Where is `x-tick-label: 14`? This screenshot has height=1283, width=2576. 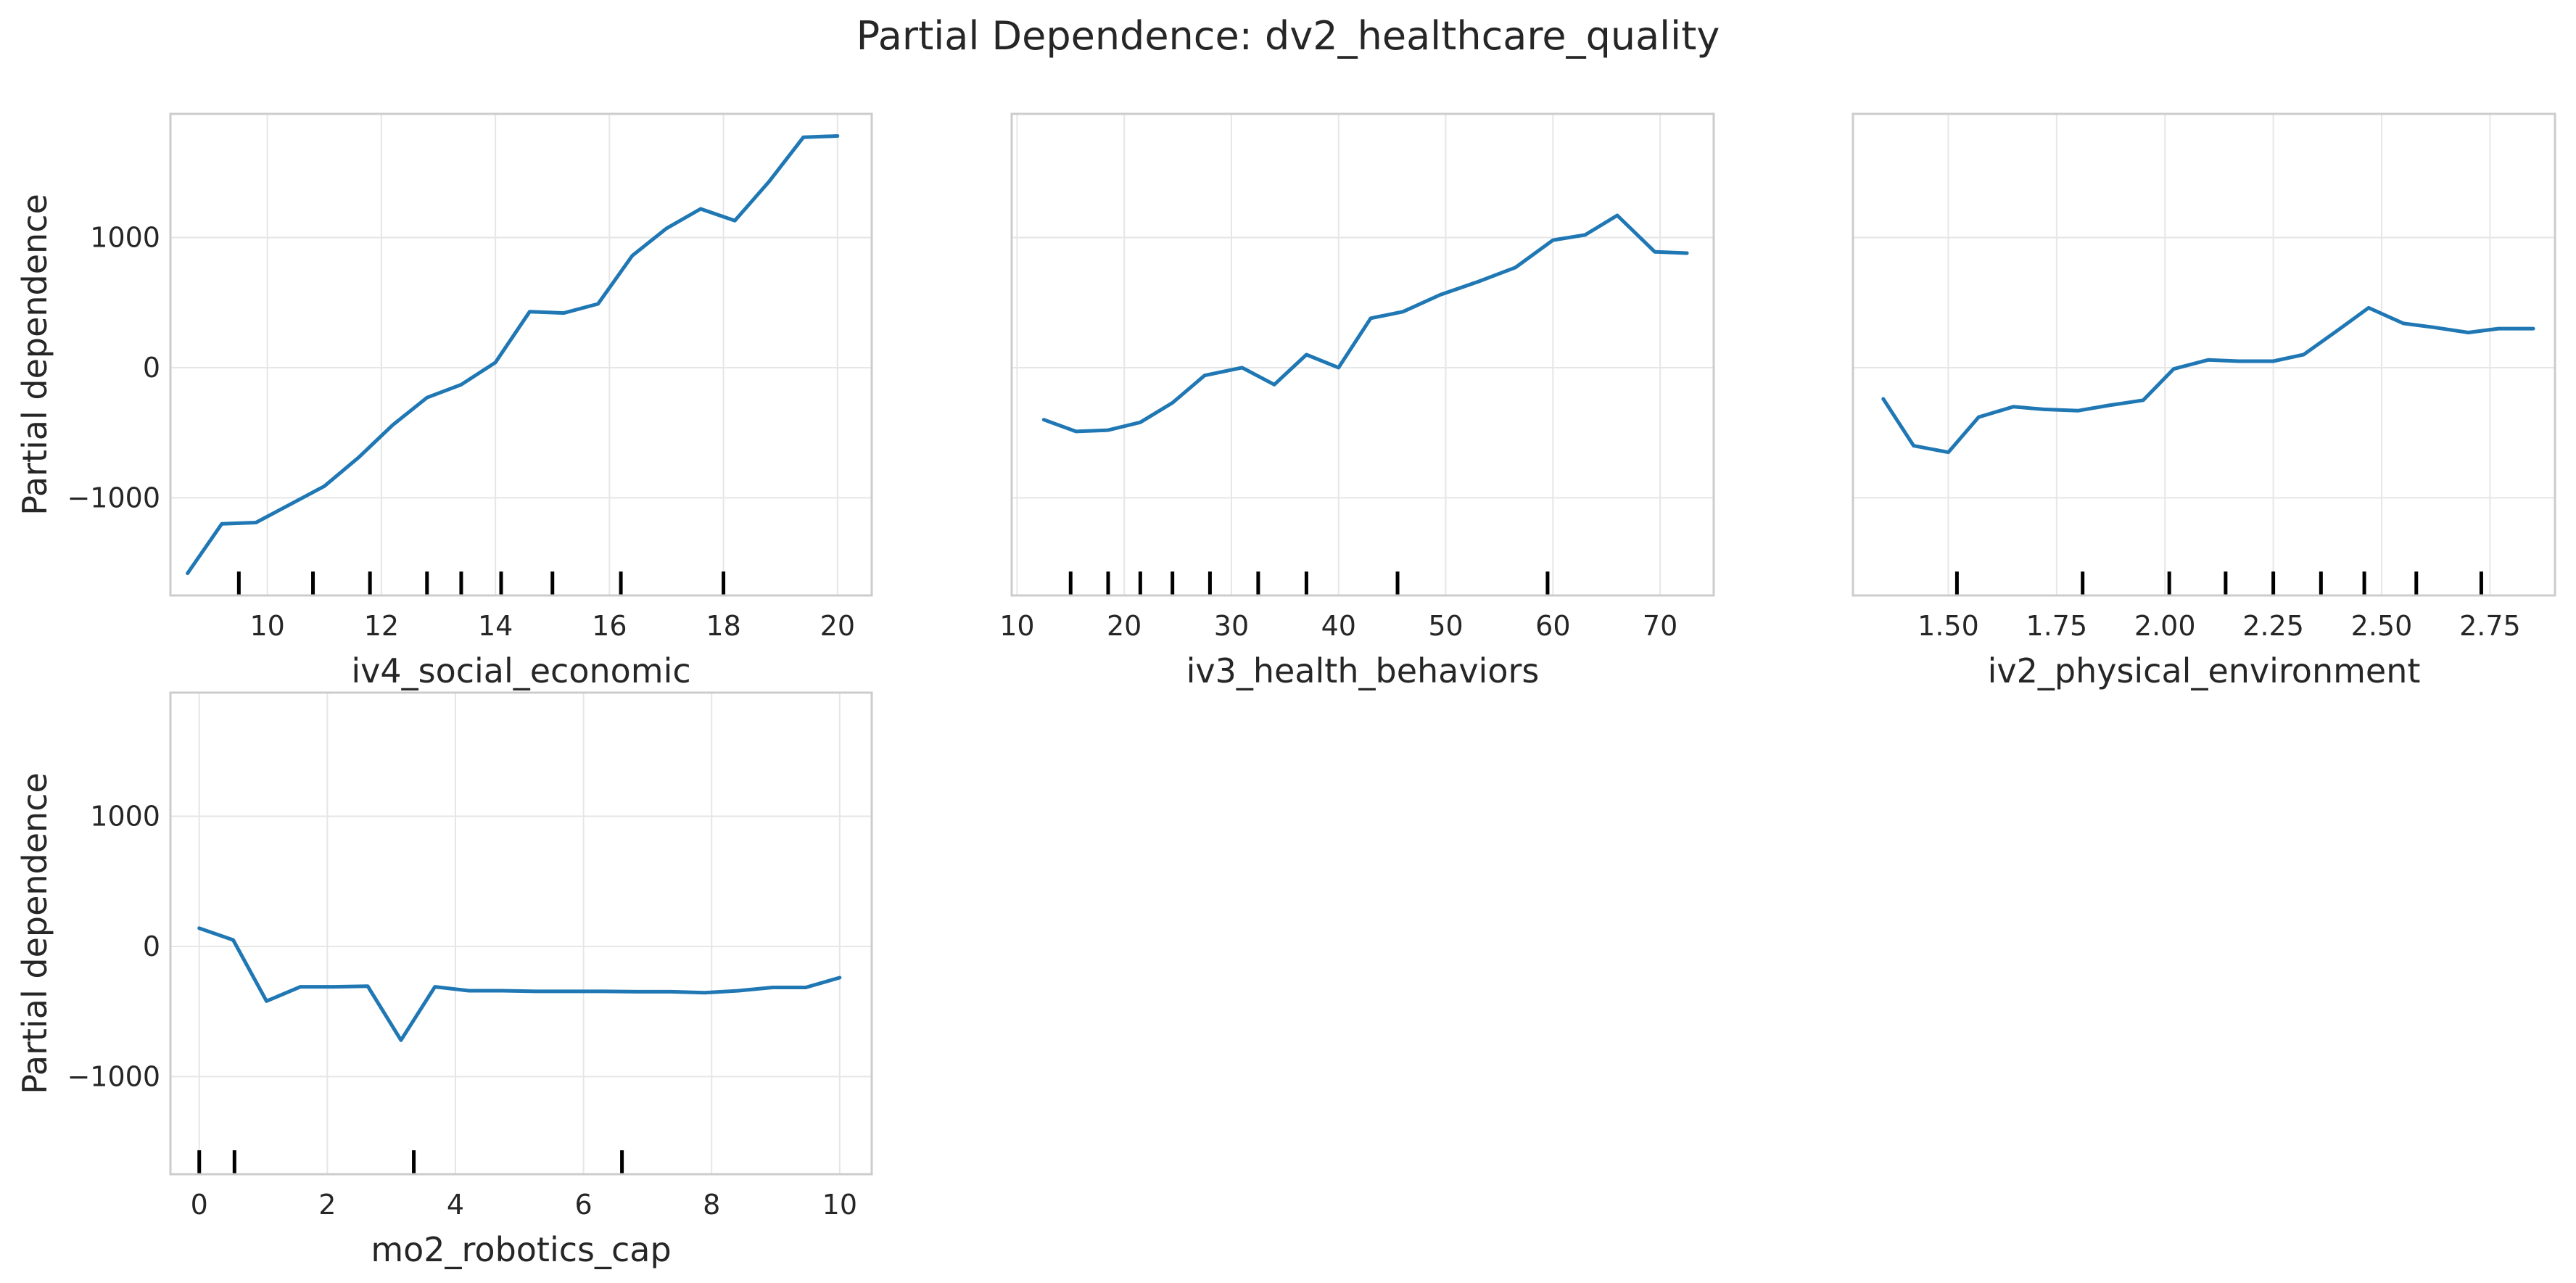 x-tick-label: 14 is located at coordinates (495, 626).